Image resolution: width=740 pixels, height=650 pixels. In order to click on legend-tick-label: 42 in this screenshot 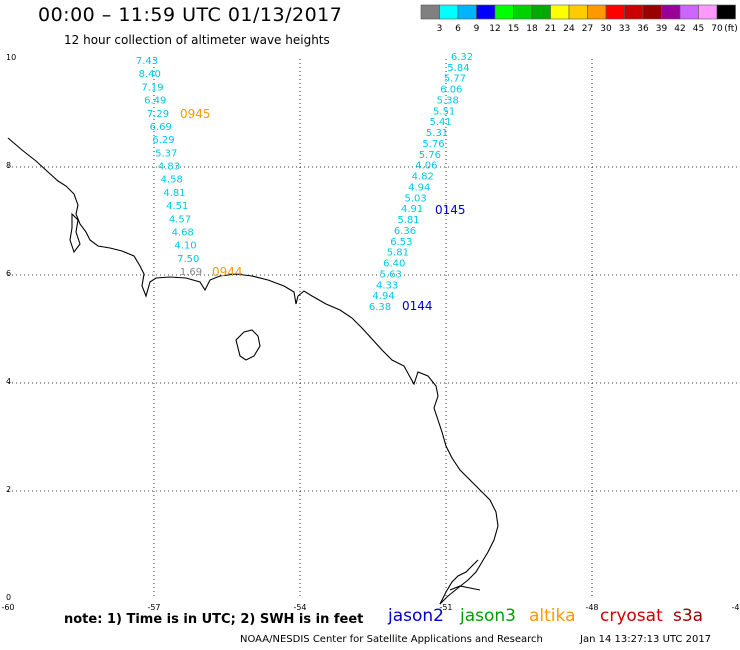, I will do `click(679, 29)`.